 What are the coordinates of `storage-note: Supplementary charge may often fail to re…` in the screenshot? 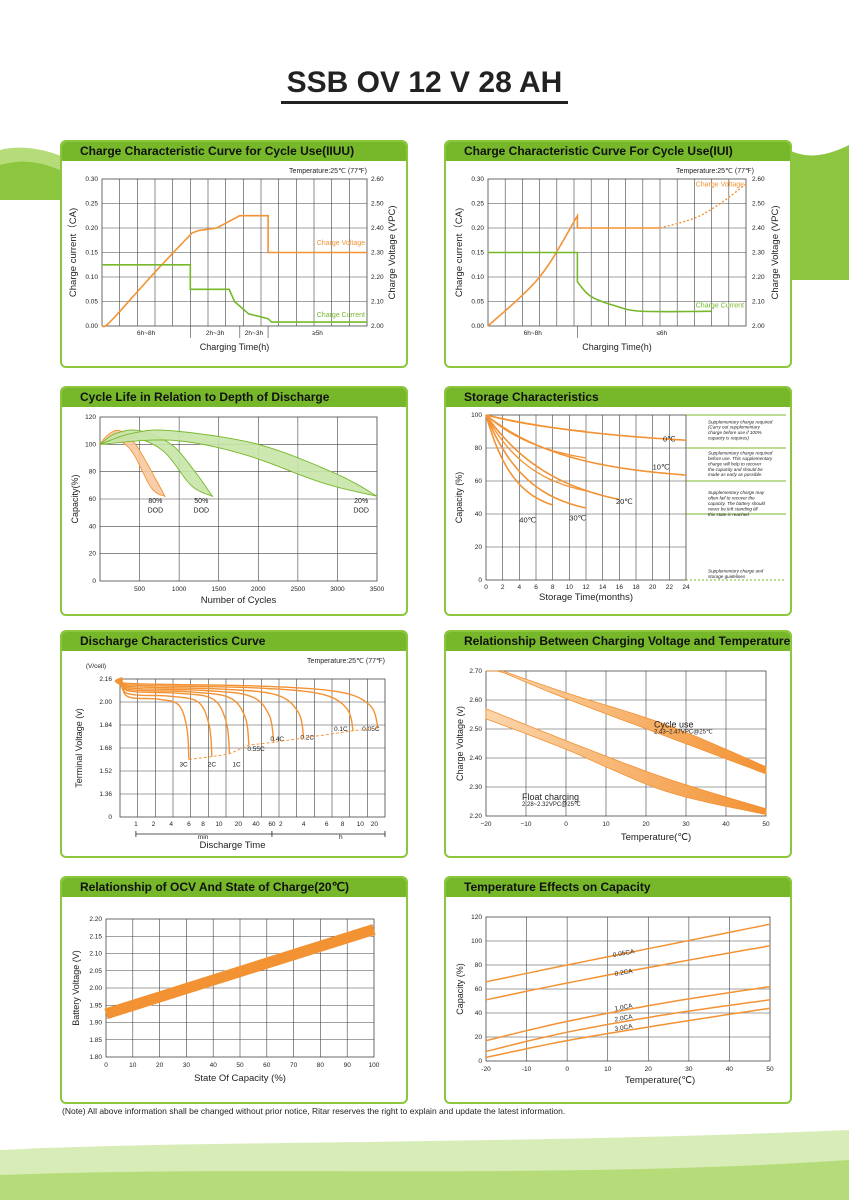 It's located at (737, 503).